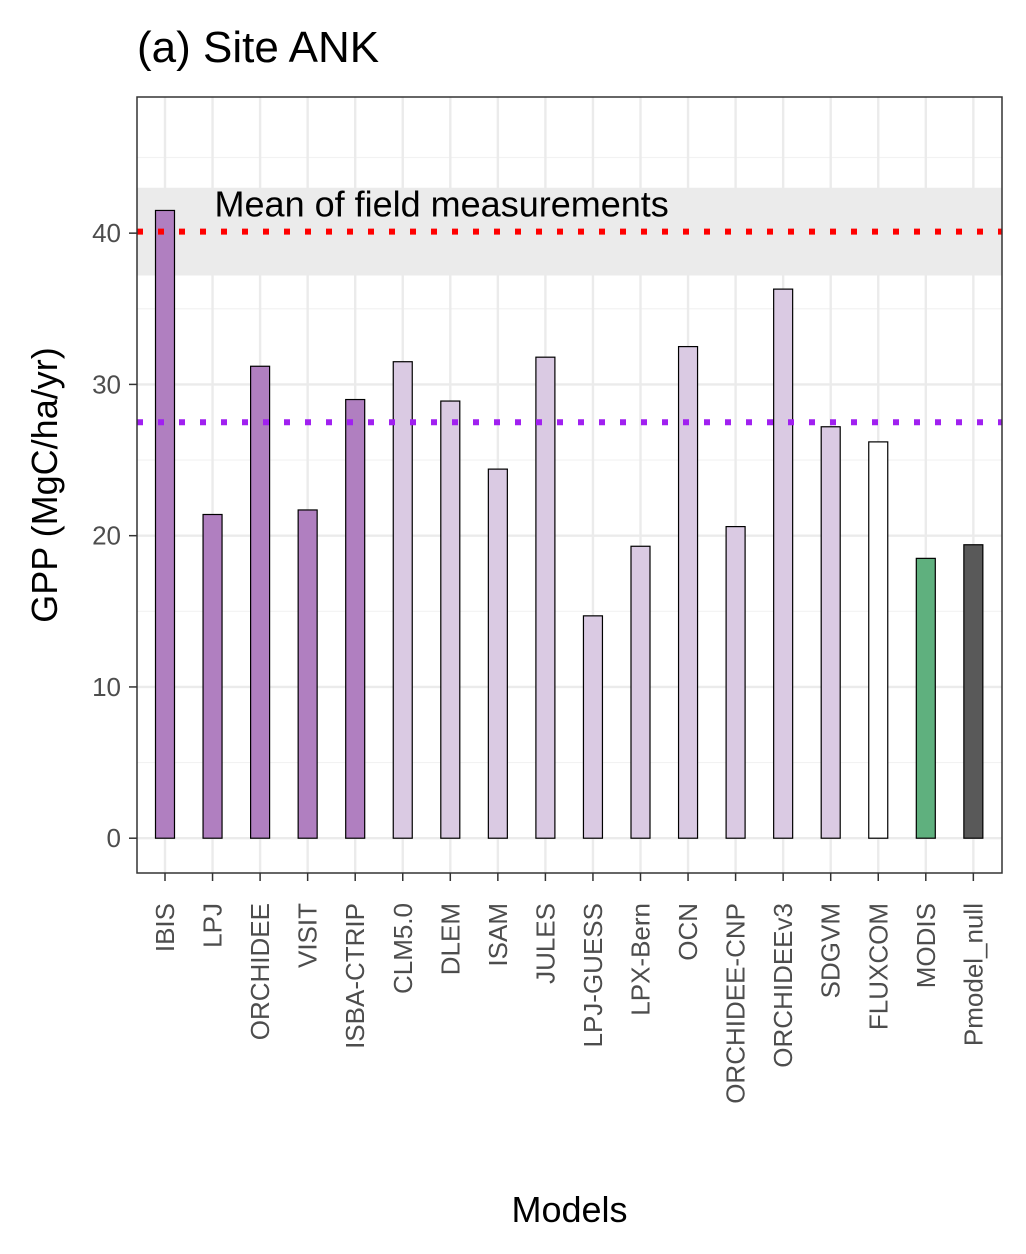 This screenshot has width=1026, height=1254. What do you see at coordinates (973, 691) in the screenshot?
I see `bar-pmodel-null` at bounding box center [973, 691].